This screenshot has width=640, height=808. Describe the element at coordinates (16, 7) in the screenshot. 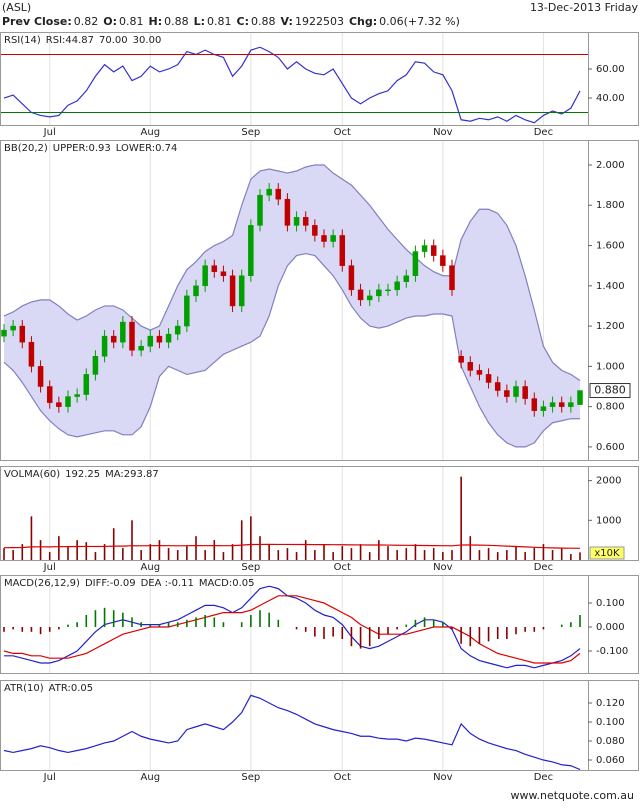

I see `symbol: (ASL)` at that location.